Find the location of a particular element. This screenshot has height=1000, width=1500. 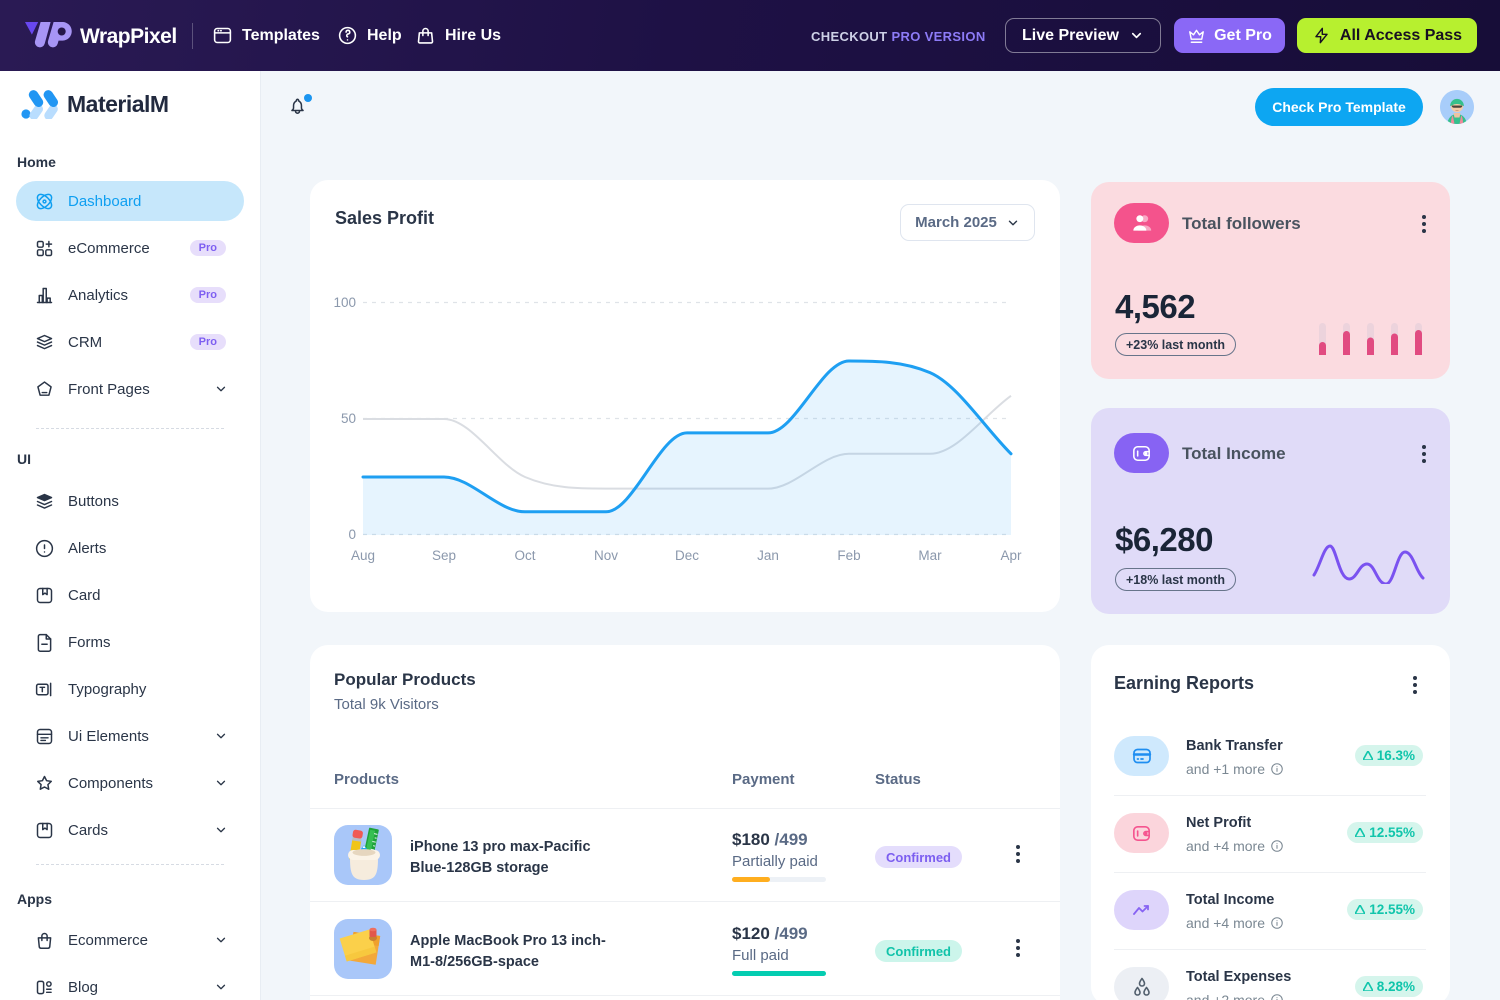

svg-text: Jan is located at coordinates (768, 555).